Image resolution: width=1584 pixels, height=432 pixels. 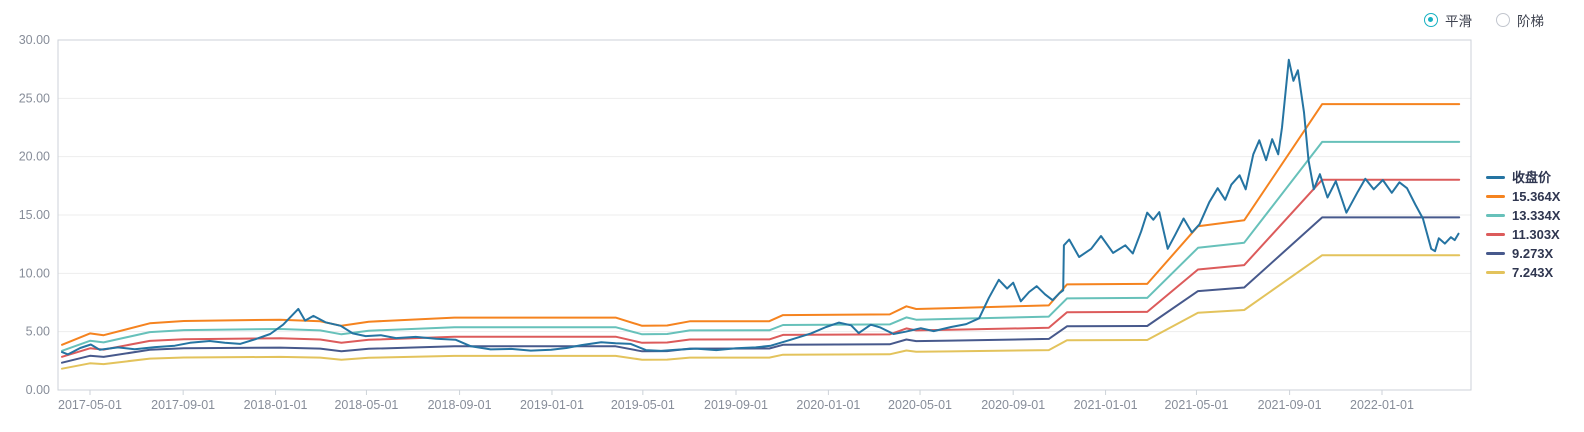 What do you see at coordinates (1495, 196) in the screenshot?
I see `legend-swatch-15.364x` at bounding box center [1495, 196].